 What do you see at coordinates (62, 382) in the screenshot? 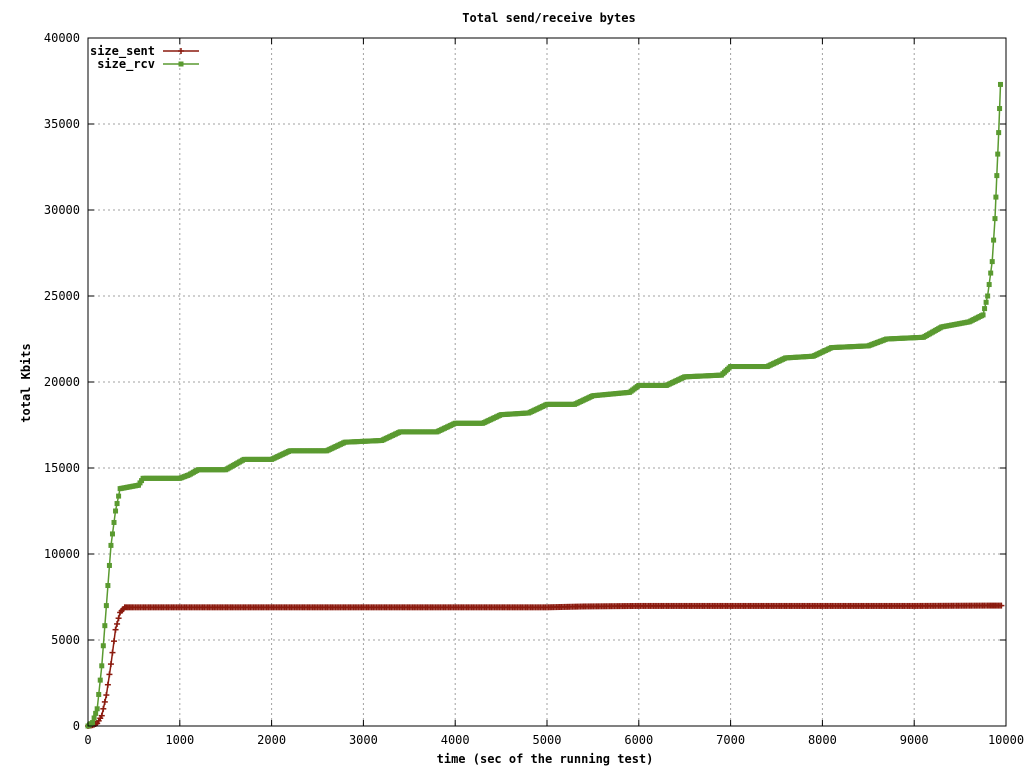
I see `y-tick-label: 20000` at bounding box center [62, 382].